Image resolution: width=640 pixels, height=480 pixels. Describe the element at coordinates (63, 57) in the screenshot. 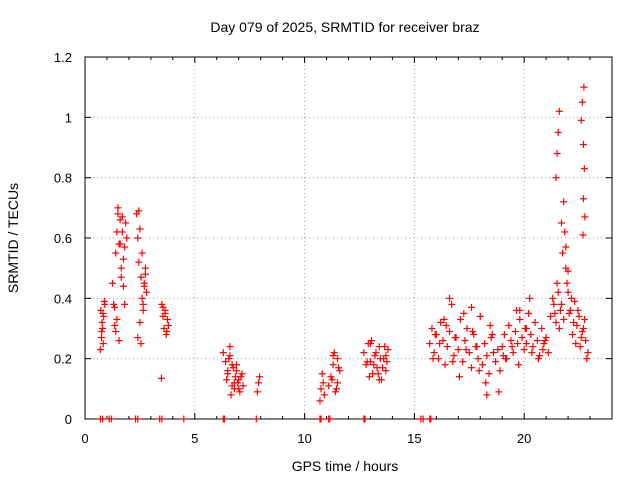

I see `y-tick-label: 1.2` at that location.